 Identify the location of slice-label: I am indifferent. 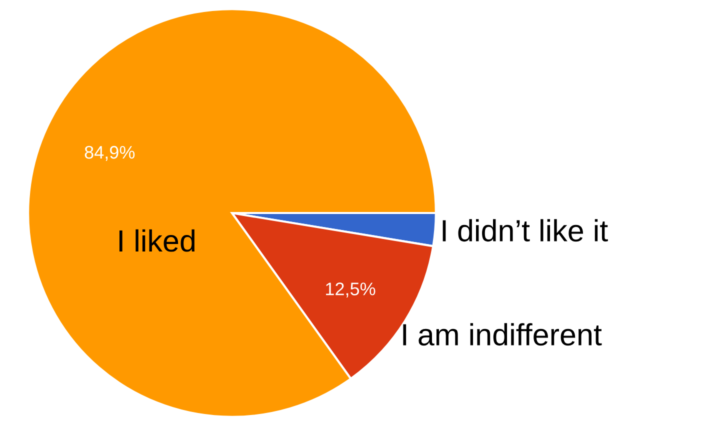
(502, 334).